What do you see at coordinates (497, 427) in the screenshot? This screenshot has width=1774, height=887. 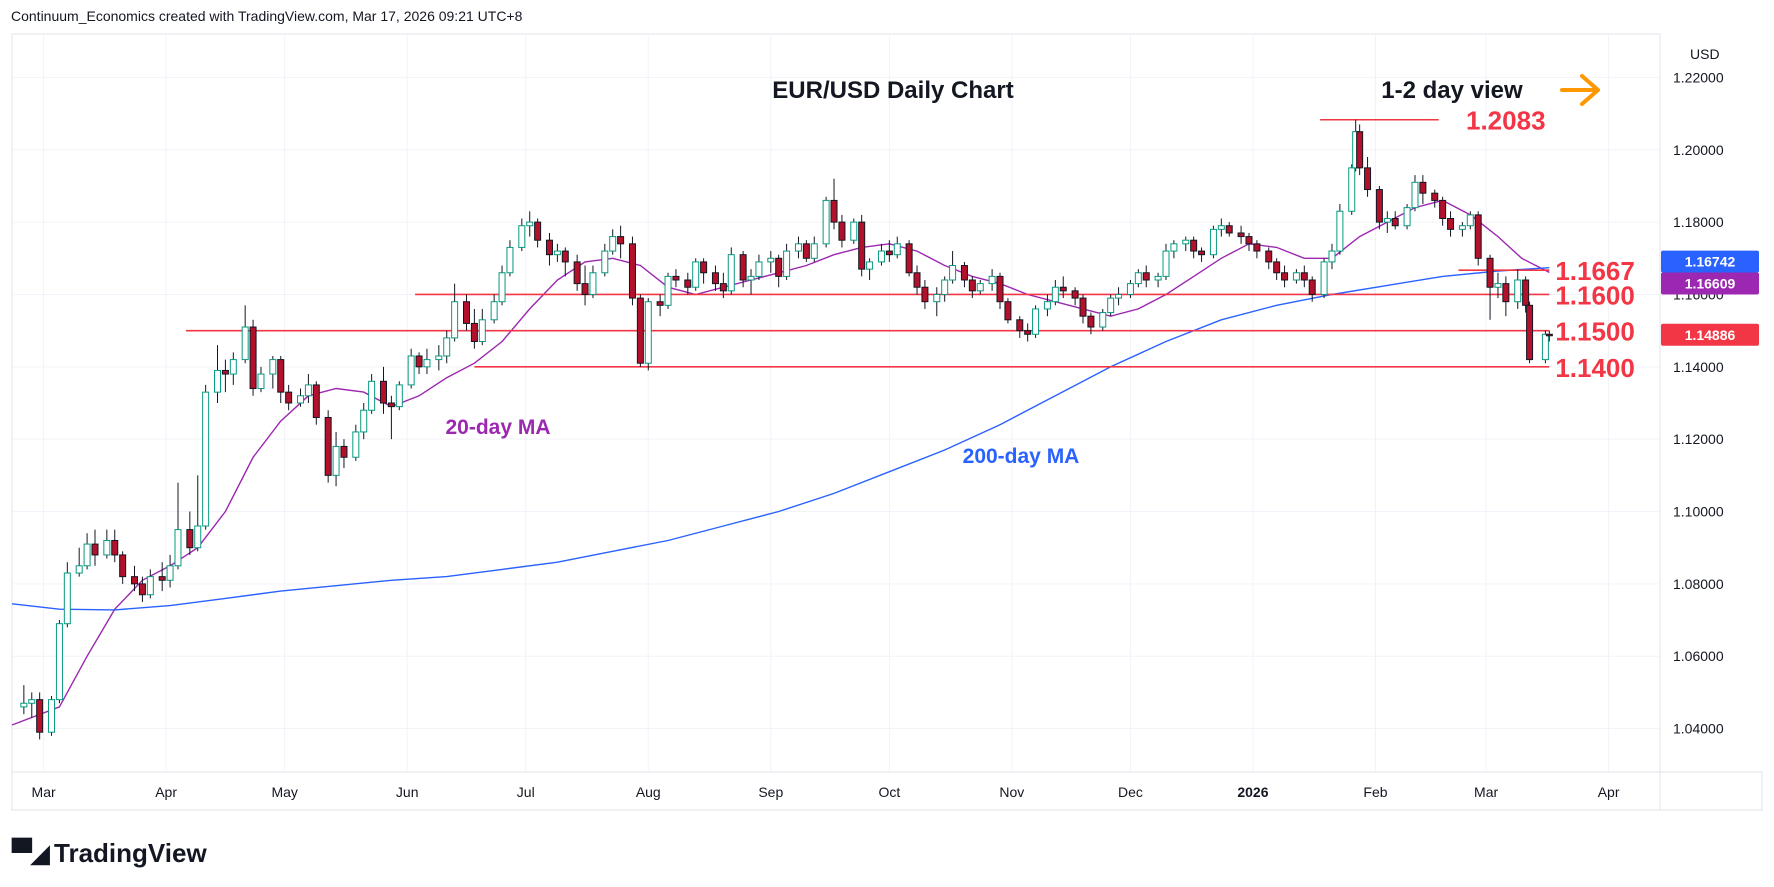 I see `ma20-label: 20-day MA` at bounding box center [497, 427].